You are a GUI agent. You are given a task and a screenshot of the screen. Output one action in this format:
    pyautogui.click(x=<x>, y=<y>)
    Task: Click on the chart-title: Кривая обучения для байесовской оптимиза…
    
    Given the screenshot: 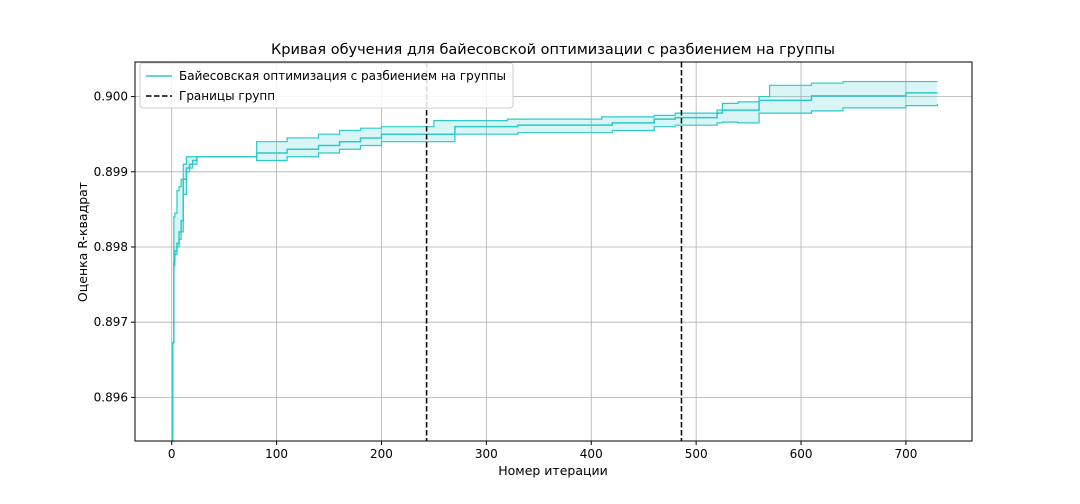 What is the action you would take?
    pyautogui.click(x=553, y=50)
    